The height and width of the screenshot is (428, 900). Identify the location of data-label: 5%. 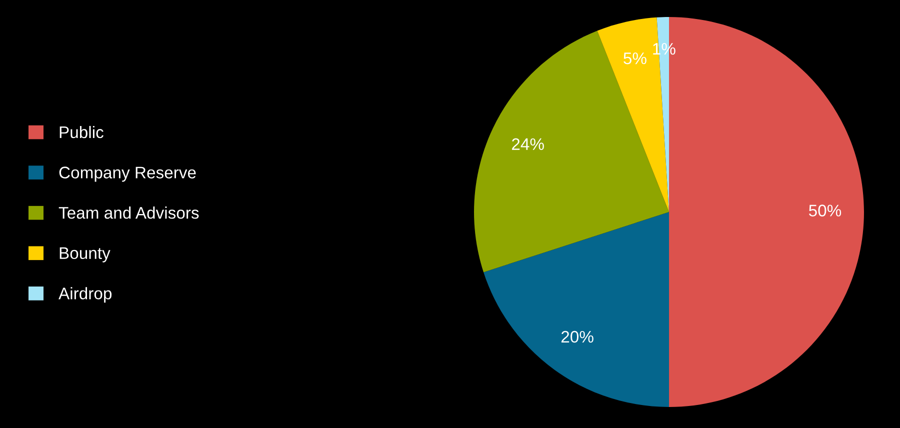
(635, 58).